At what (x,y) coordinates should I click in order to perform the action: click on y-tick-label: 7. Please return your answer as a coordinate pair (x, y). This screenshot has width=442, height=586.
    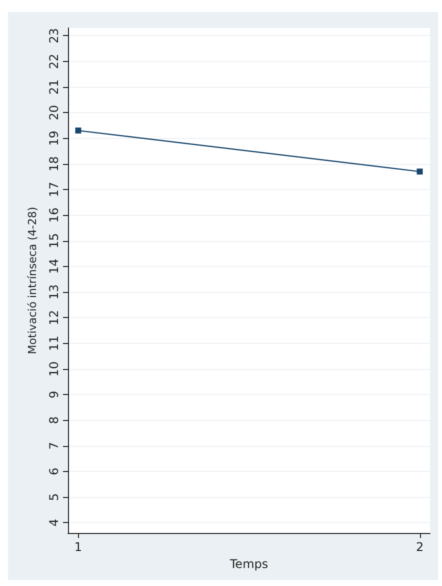
    Looking at the image, I should click on (54, 446).